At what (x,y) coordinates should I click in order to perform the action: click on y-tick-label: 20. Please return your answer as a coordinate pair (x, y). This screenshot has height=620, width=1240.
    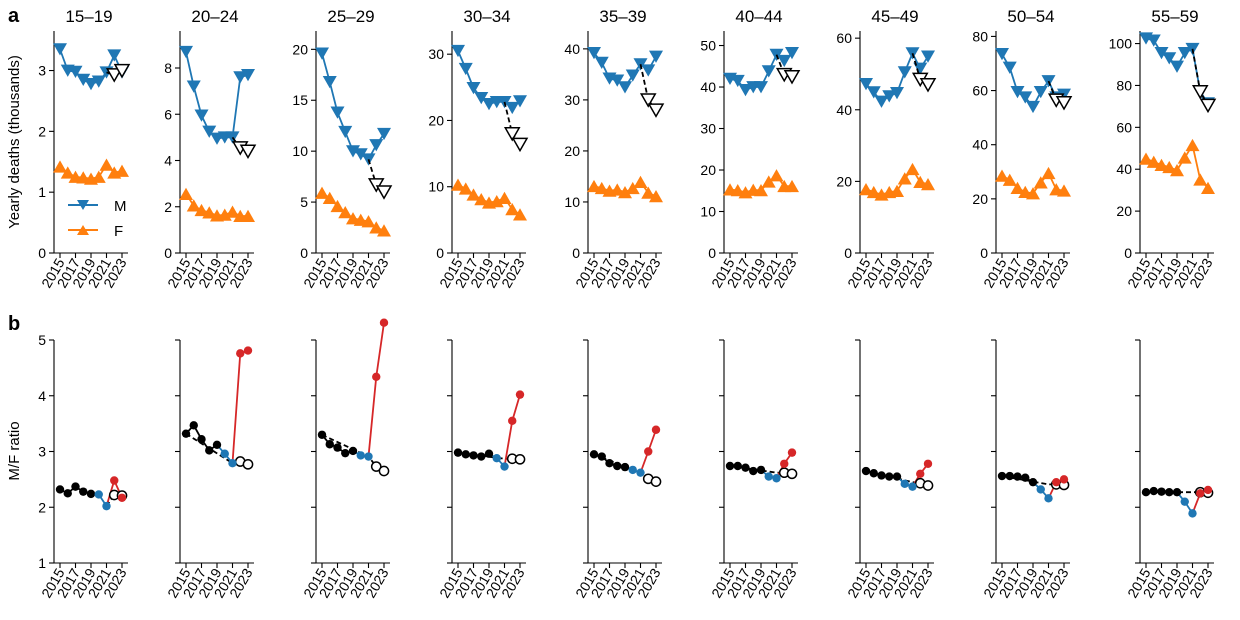
    Looking at the image, I should click on (1124, 211).